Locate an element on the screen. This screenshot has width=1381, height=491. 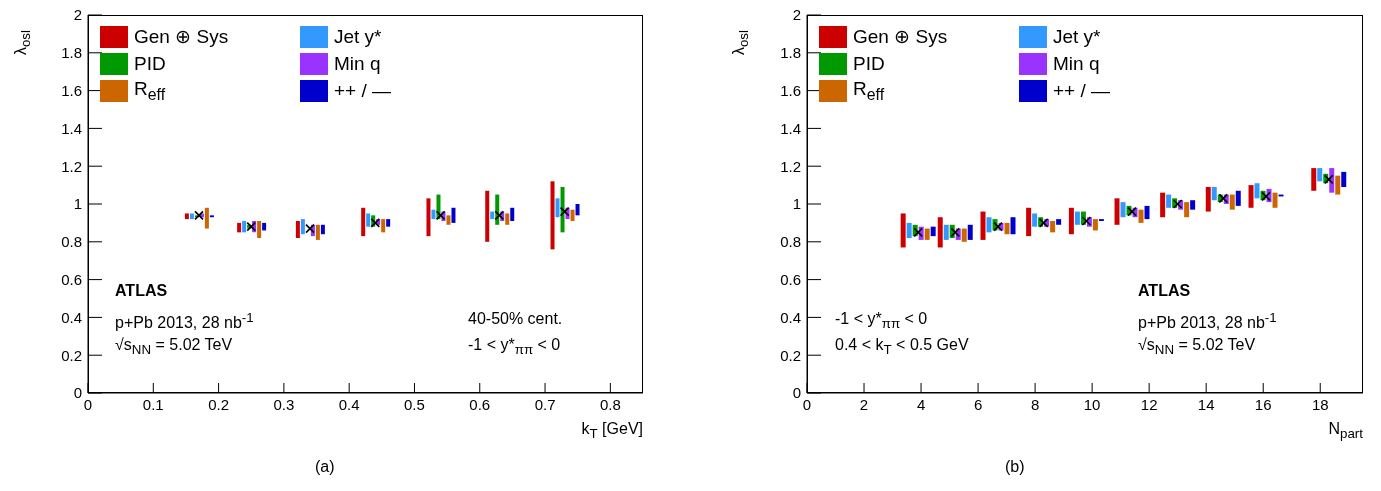
x-tick-label: 0.6 is located at coordinates (480, 404).